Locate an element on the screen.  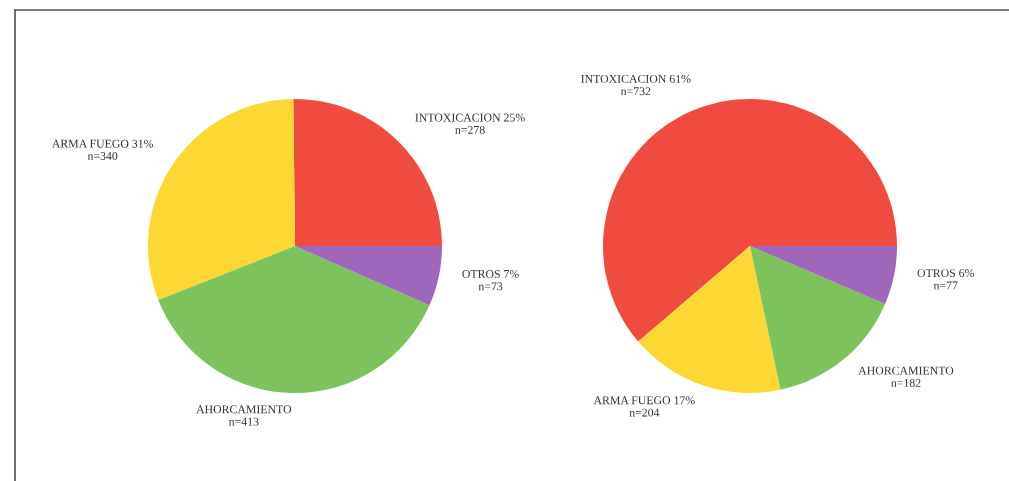
data-label: n=340 is located at coordinates (102, 156).